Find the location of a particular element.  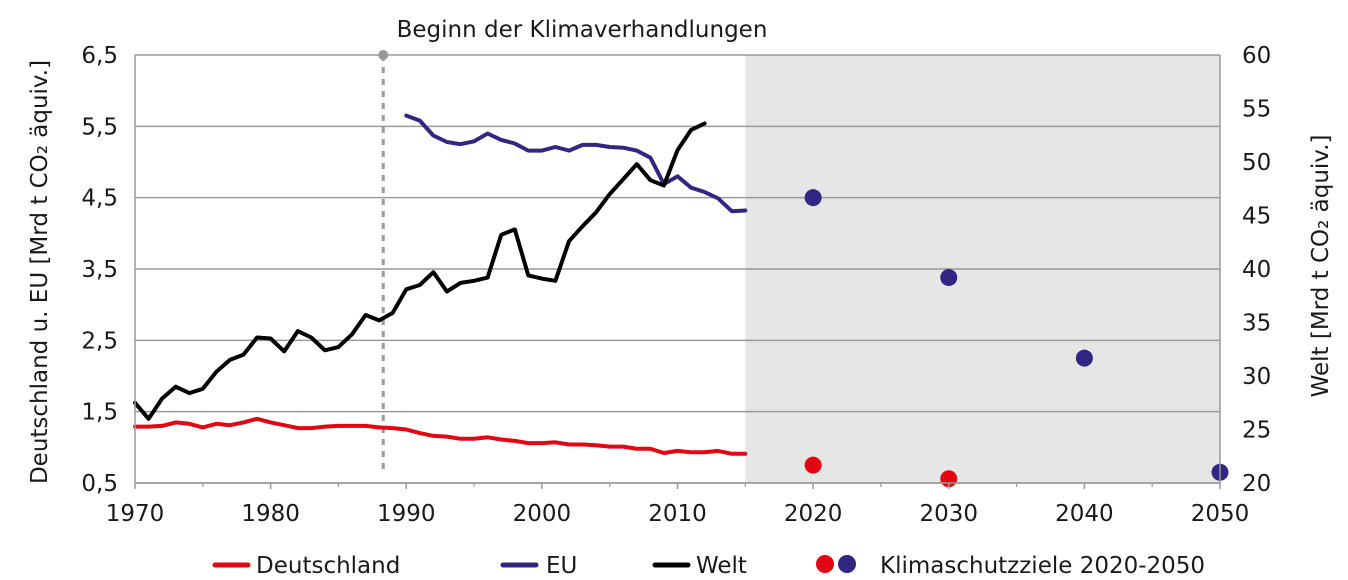

legend-label: Welt is located at coordinates (721, 566).